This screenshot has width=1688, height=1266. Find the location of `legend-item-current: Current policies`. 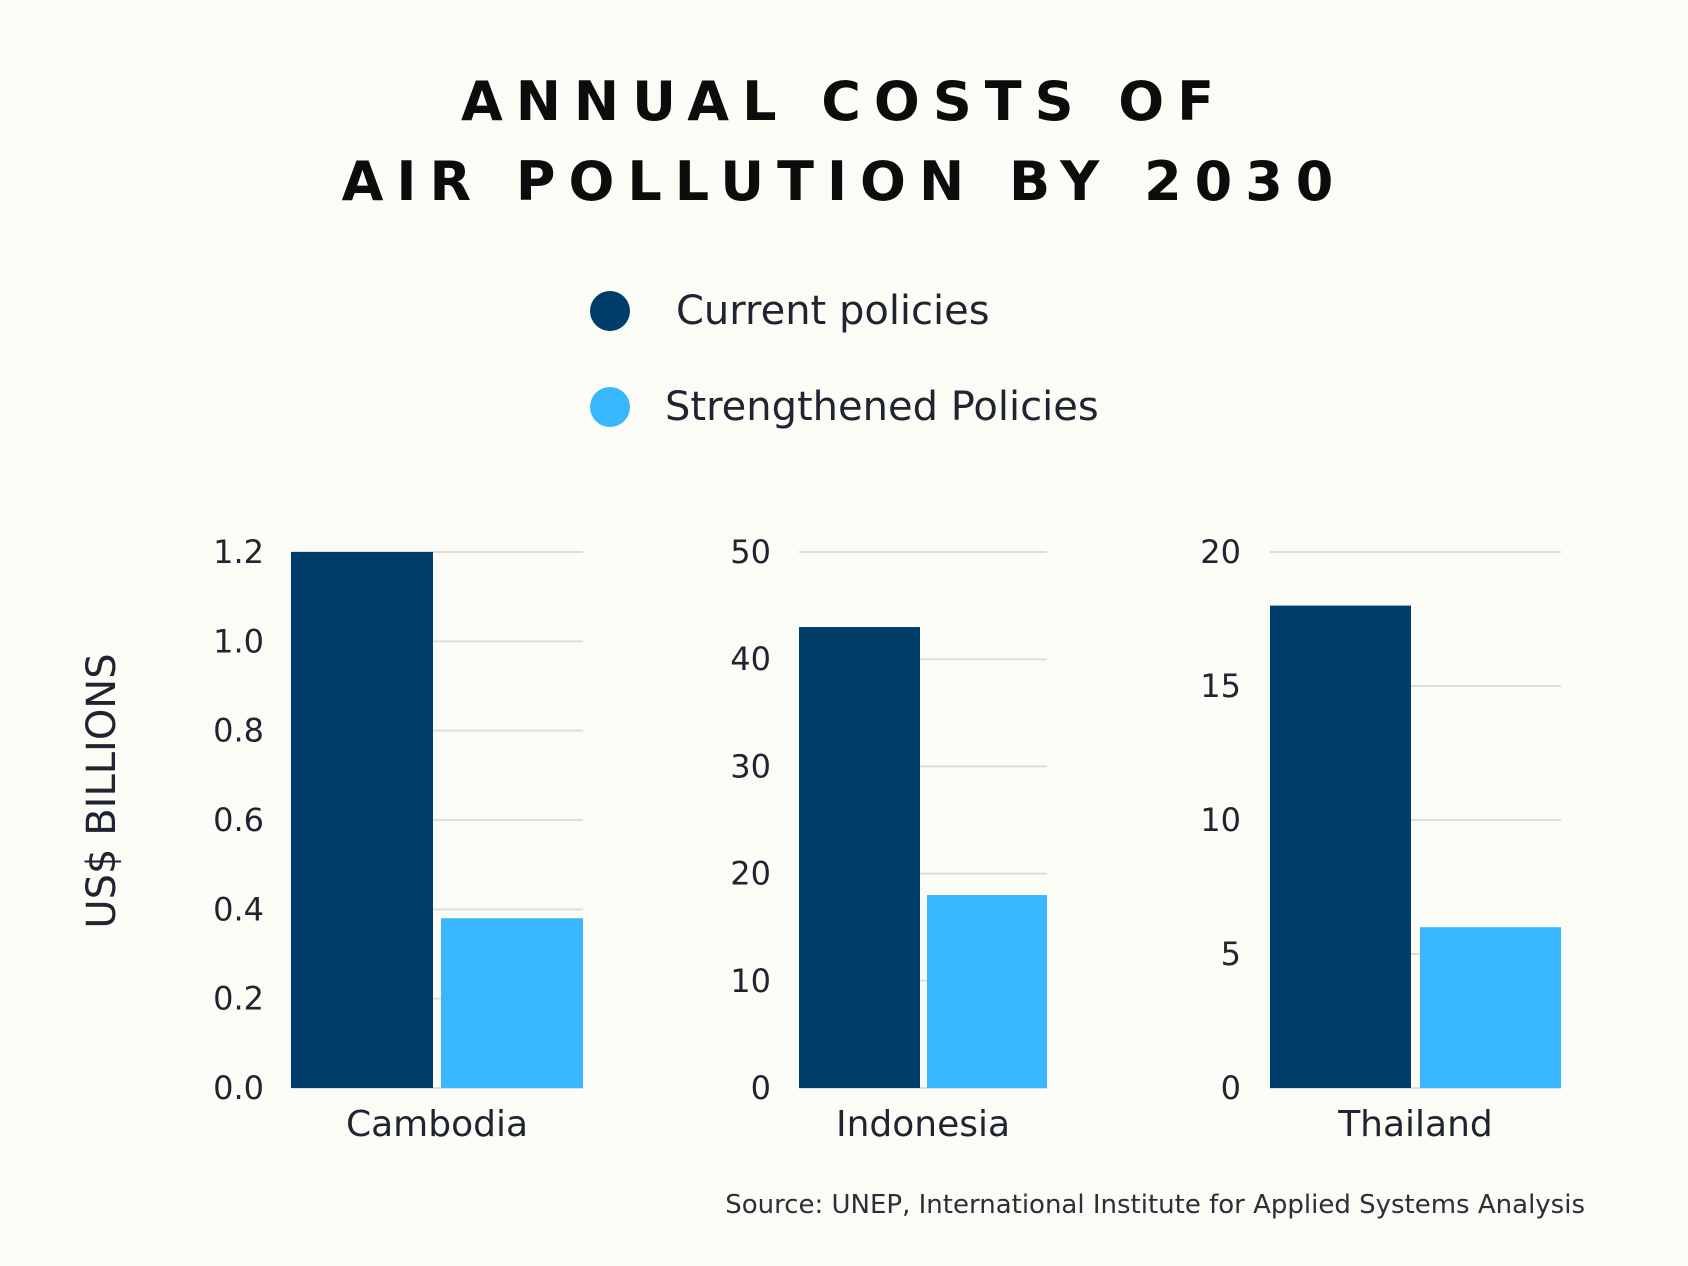

legend-item-current: Current policies is located at coordinates (790, 311).